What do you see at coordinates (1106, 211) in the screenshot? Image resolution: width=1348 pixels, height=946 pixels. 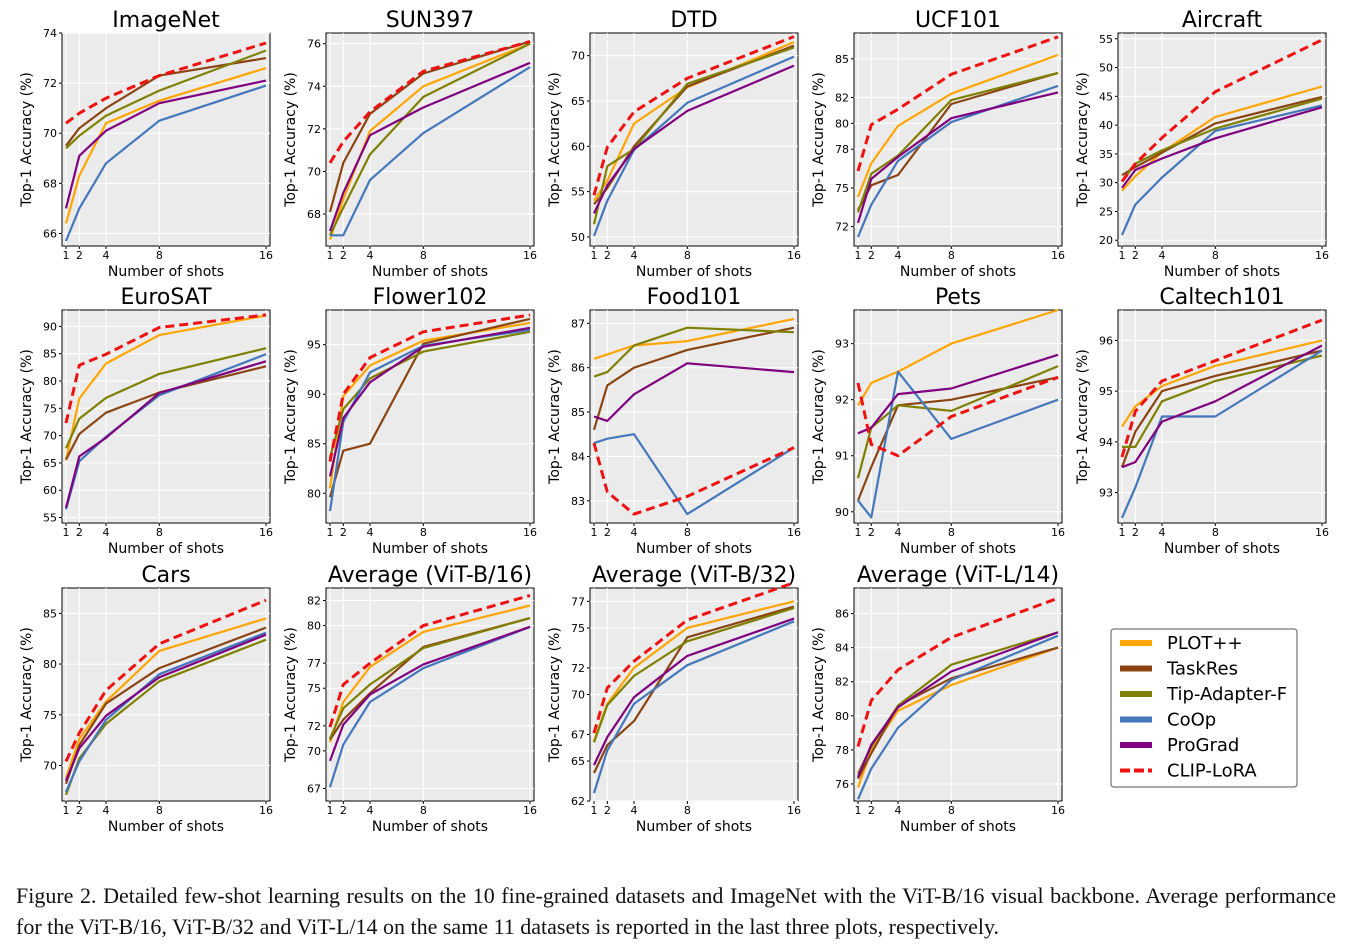 I see `y-tick-label: 25` at bounding box center [1106, 211].